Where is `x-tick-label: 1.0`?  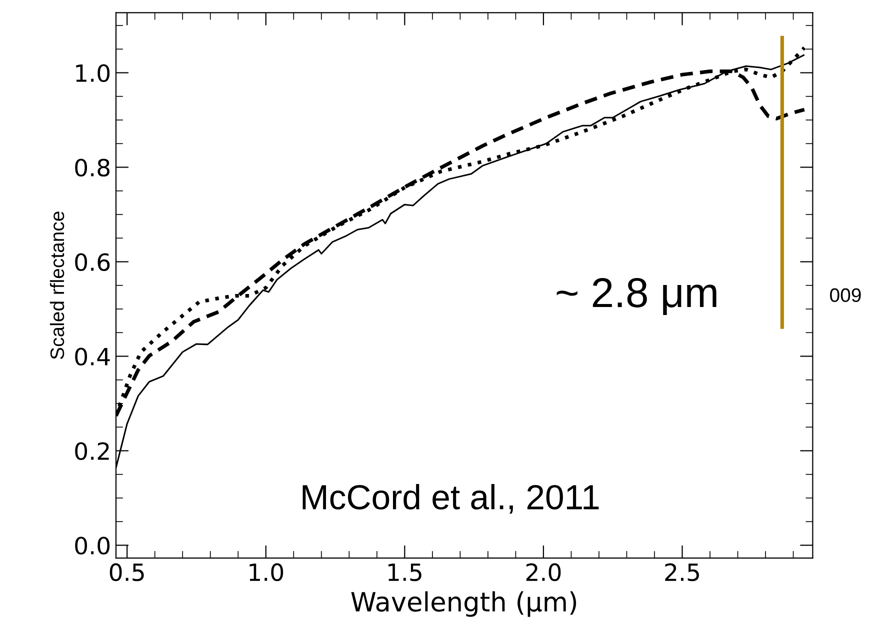
x-tick-label: 1.0 is located at coordinates (267, 572).